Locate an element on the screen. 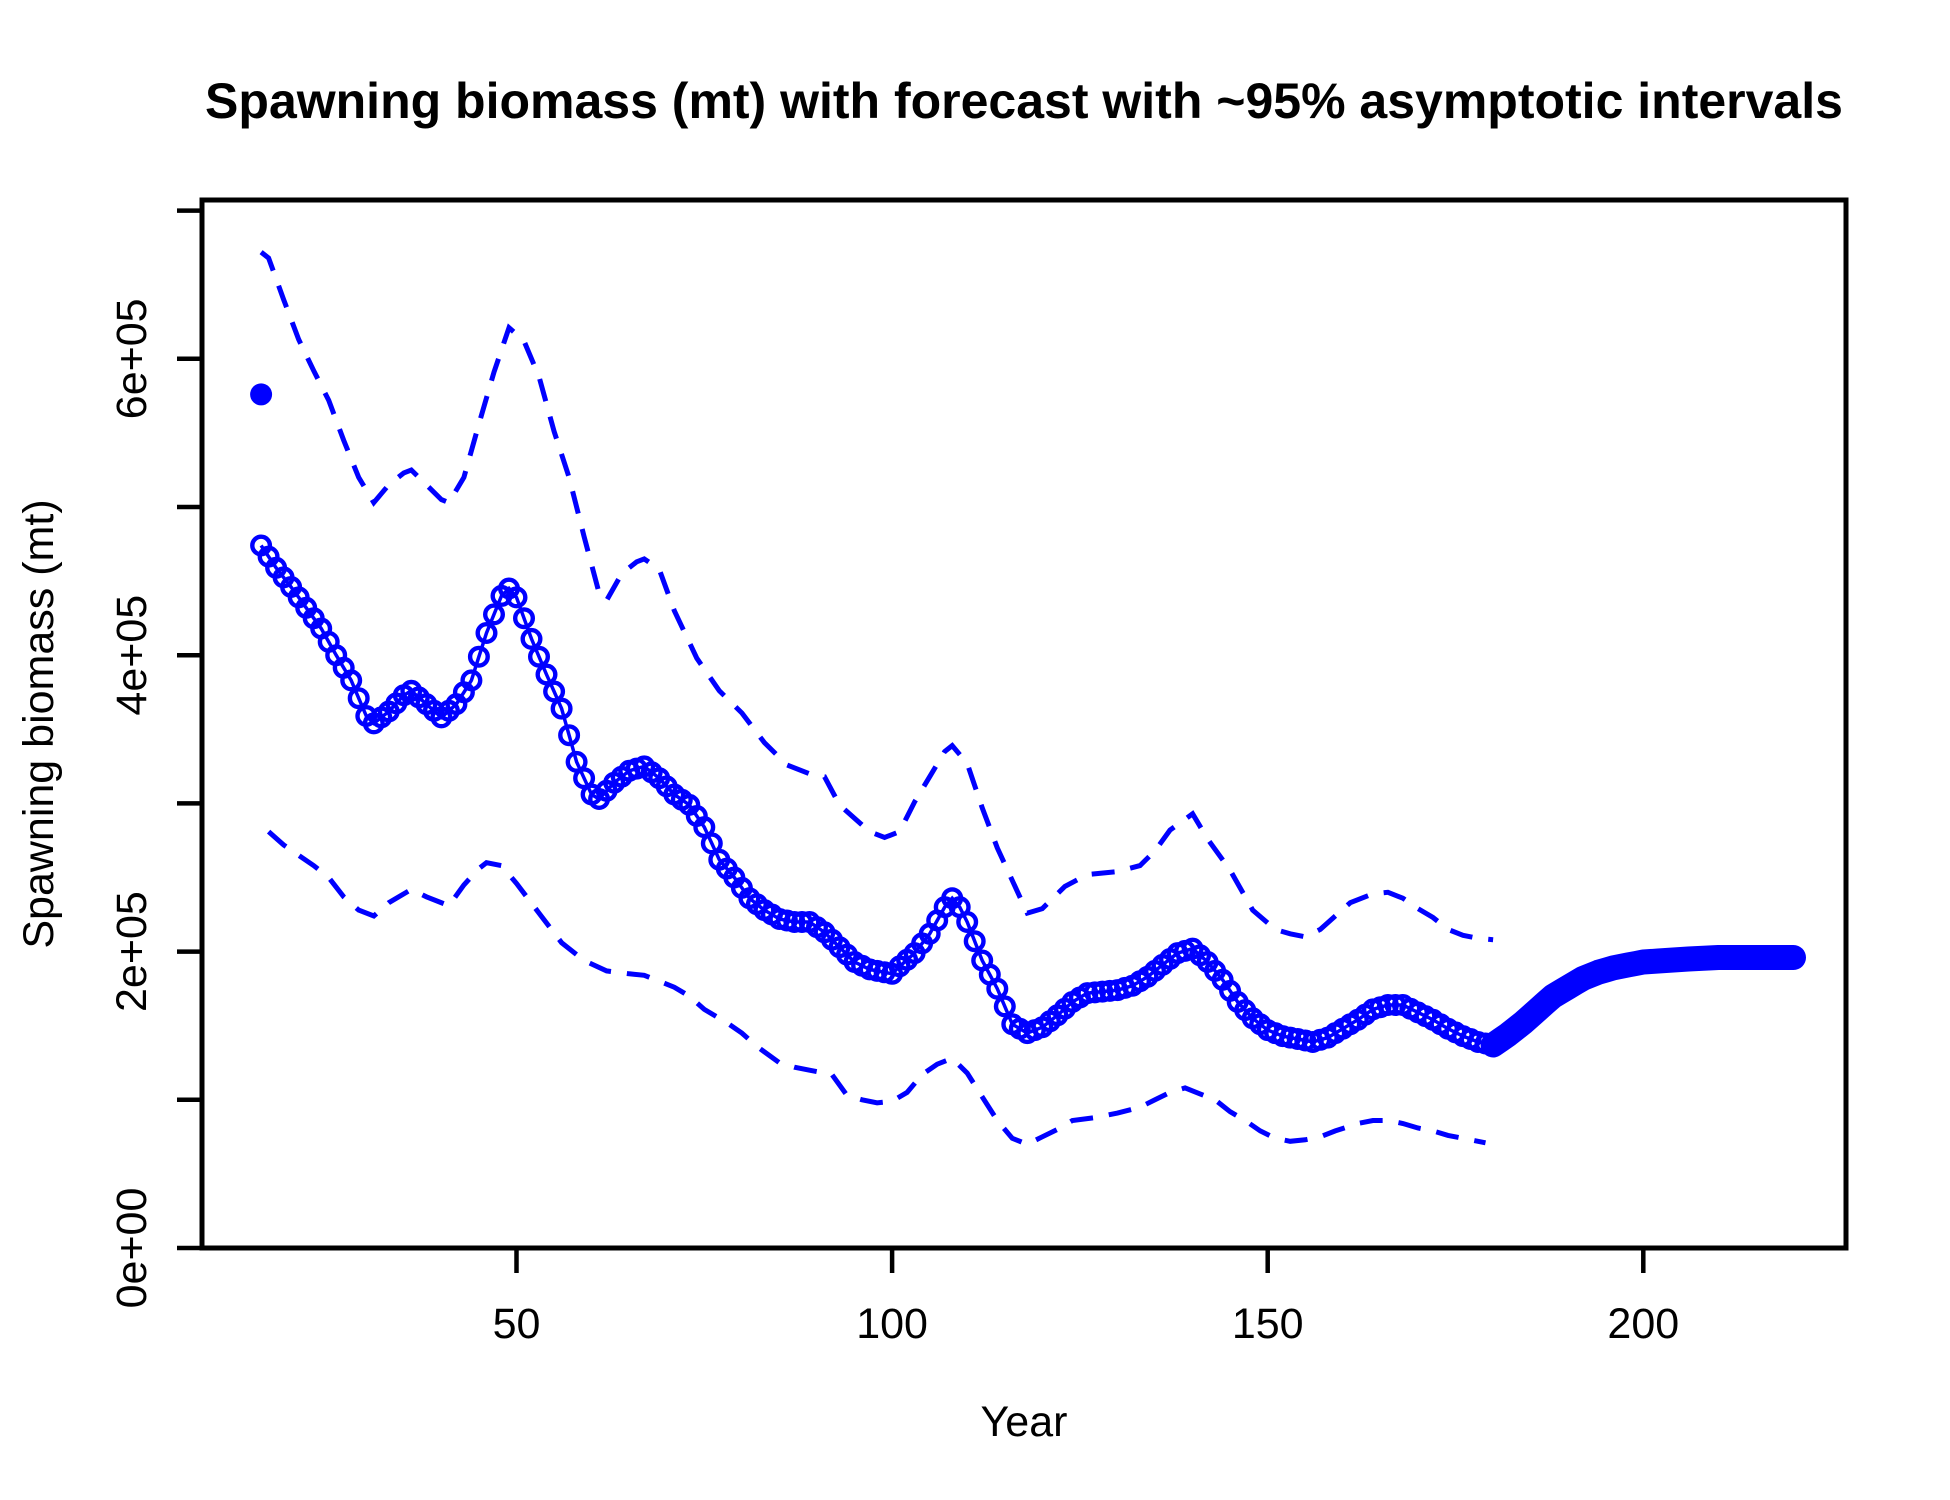 The image size is (1950, 1500). x-axis-label: Year is located at coordinates (1024, 1422).